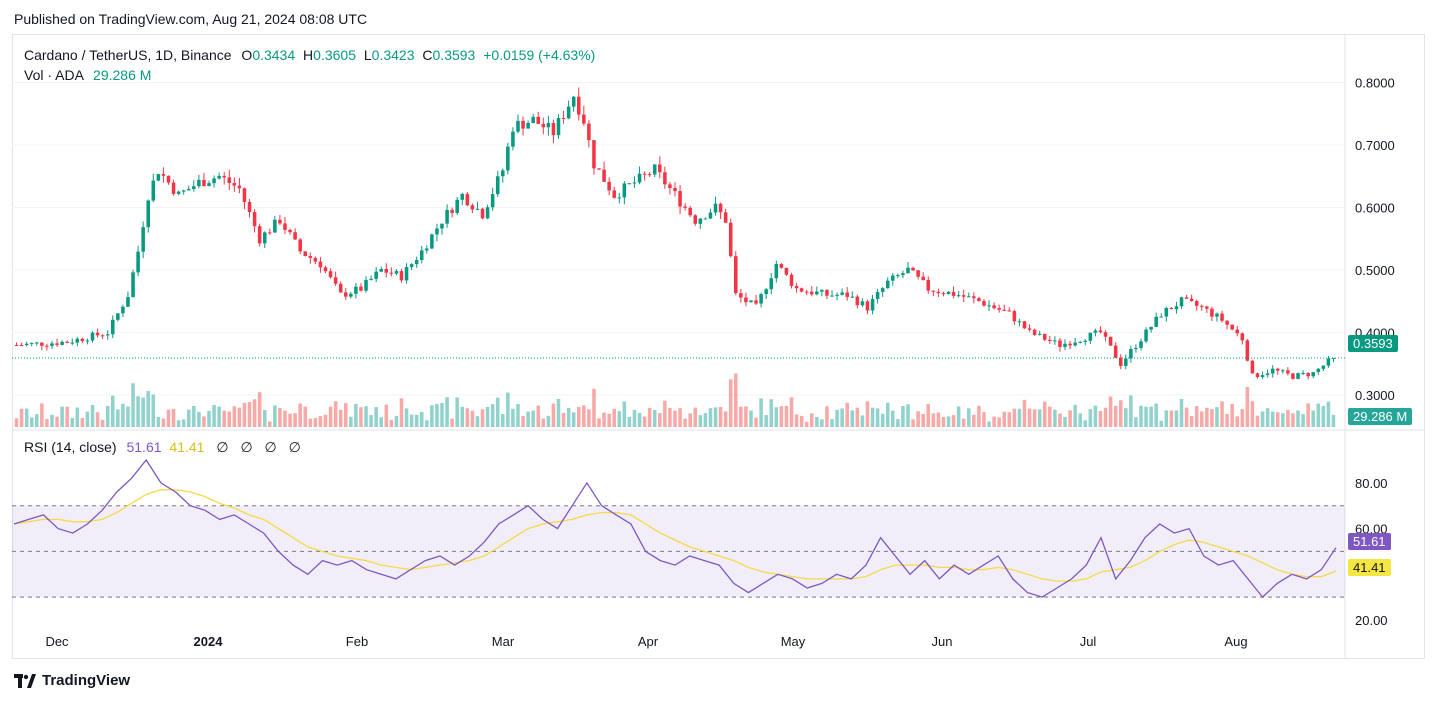  What do you see at coordinates (128, 55) in the screenshot?
I see `symbol-label: Cardano / TetherUS, 1D, Binance` at bounding box center [128, 55].